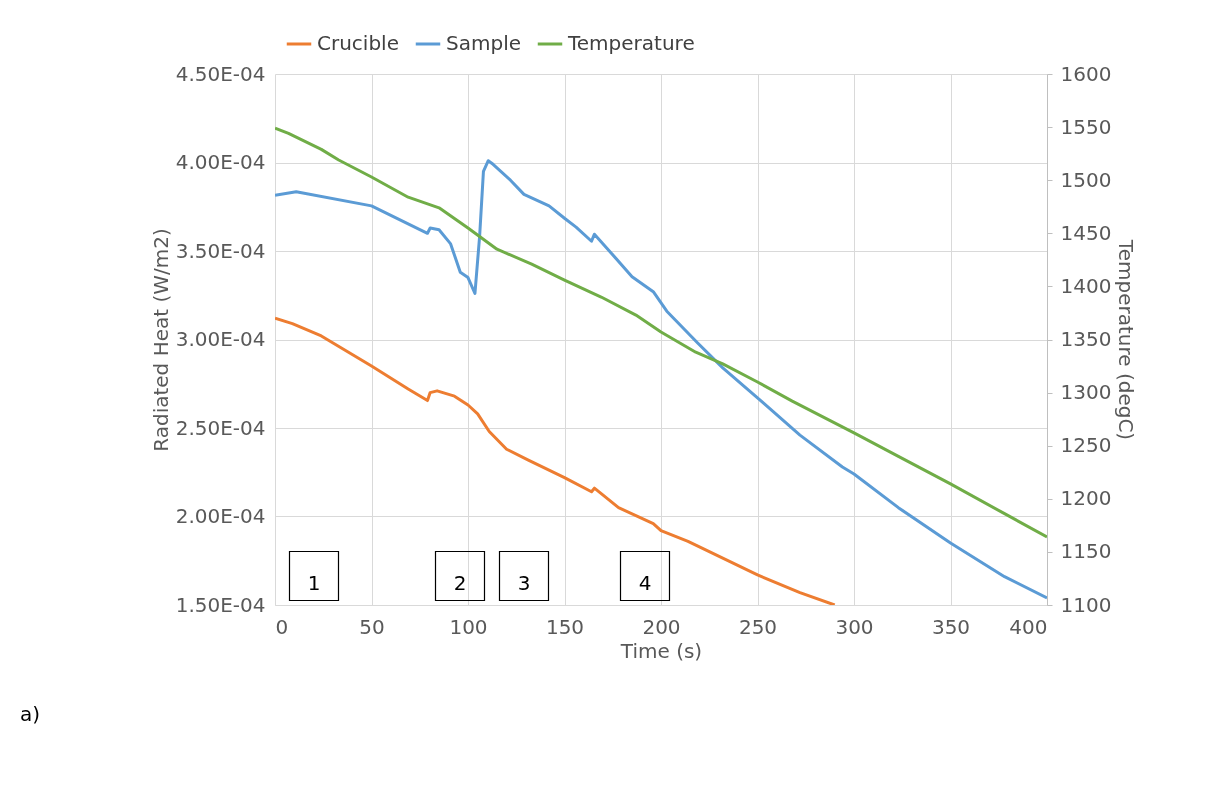 This screenshot has height=785, width=1208. Describe the element at coordinates (220, 162) in the screenshot. I see `y-tick-label: 4.00E-04` at that location.